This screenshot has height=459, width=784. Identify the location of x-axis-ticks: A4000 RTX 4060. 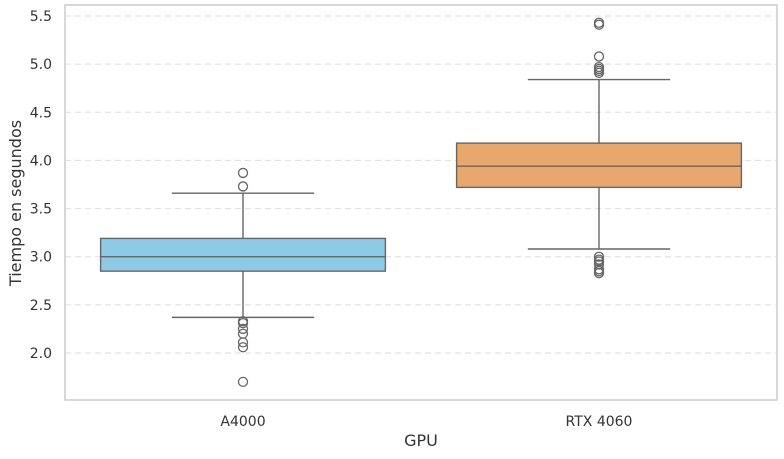
(426, 422).